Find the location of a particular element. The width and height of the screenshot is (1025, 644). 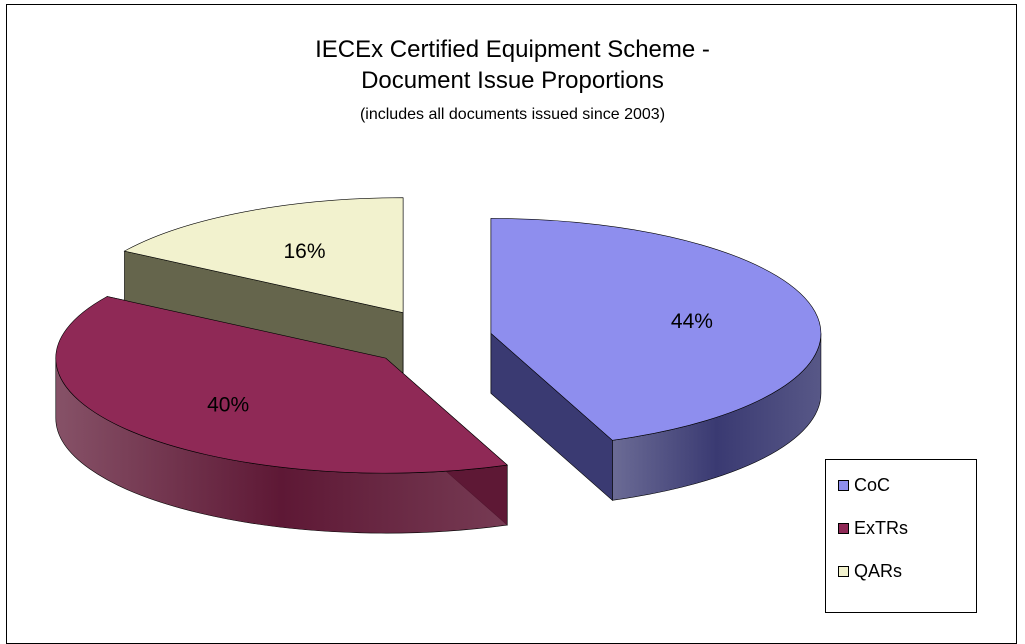

chart-title: IECEx Certified Equipment Scheme - is located at coordinates (512, 49).